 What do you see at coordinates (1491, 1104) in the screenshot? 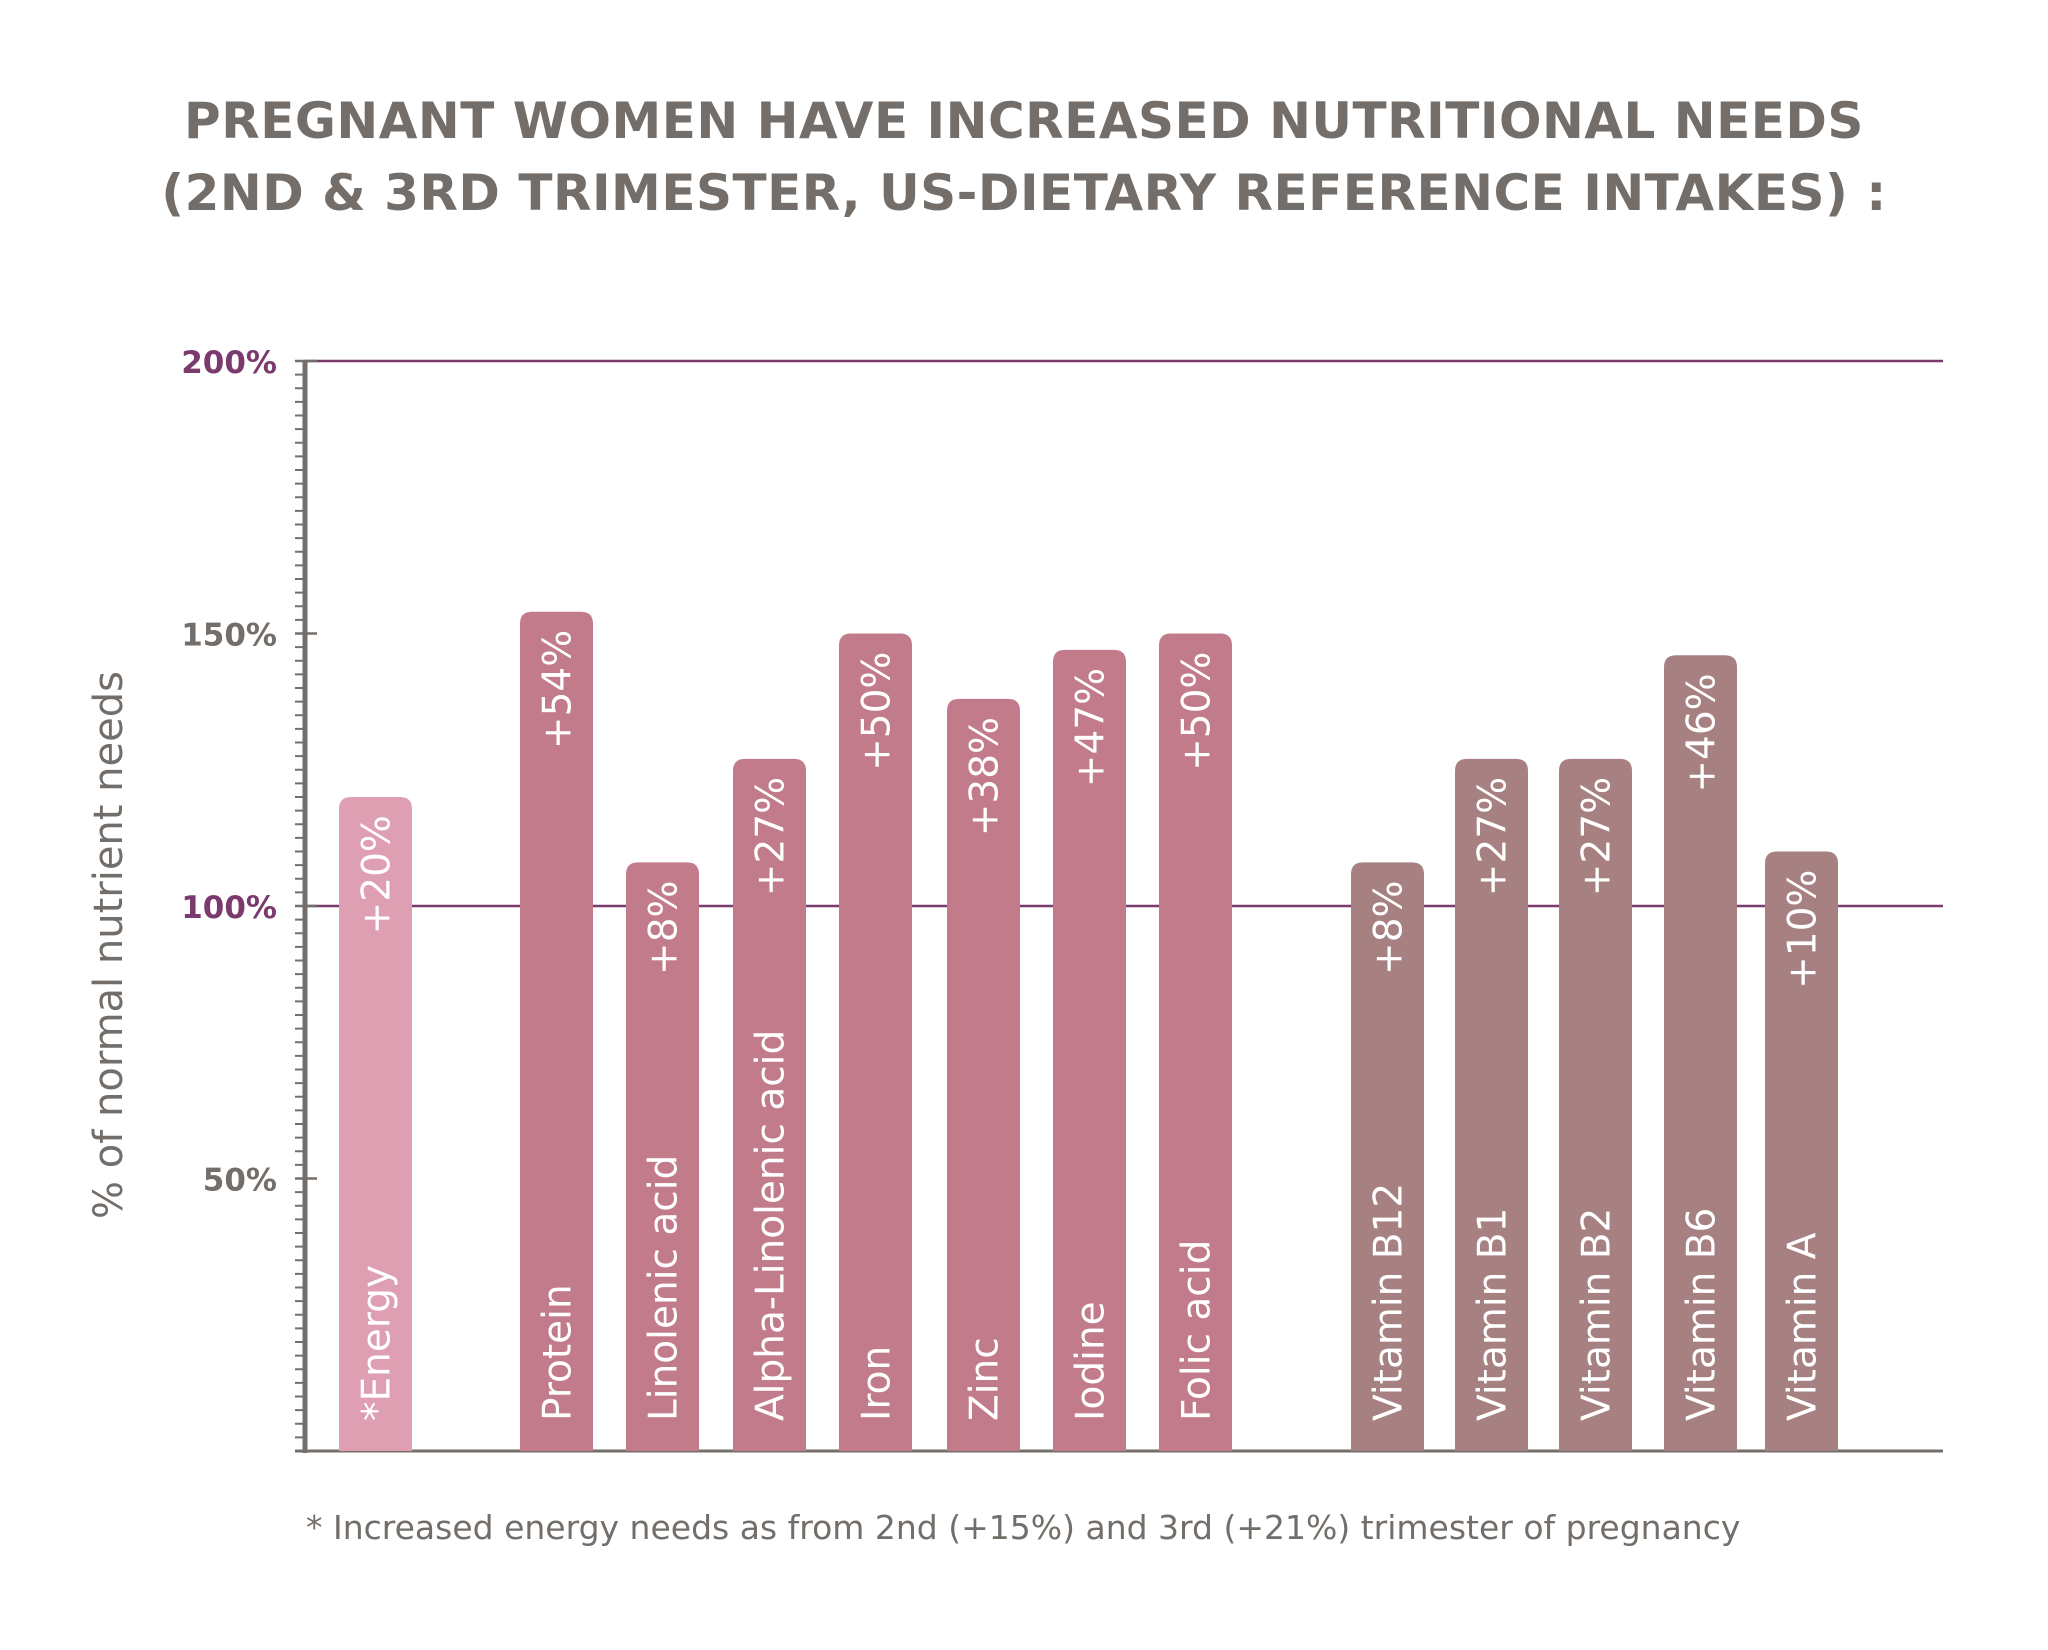
I see `bar-vitamin-b1` at bounding box center [1491, 1104].